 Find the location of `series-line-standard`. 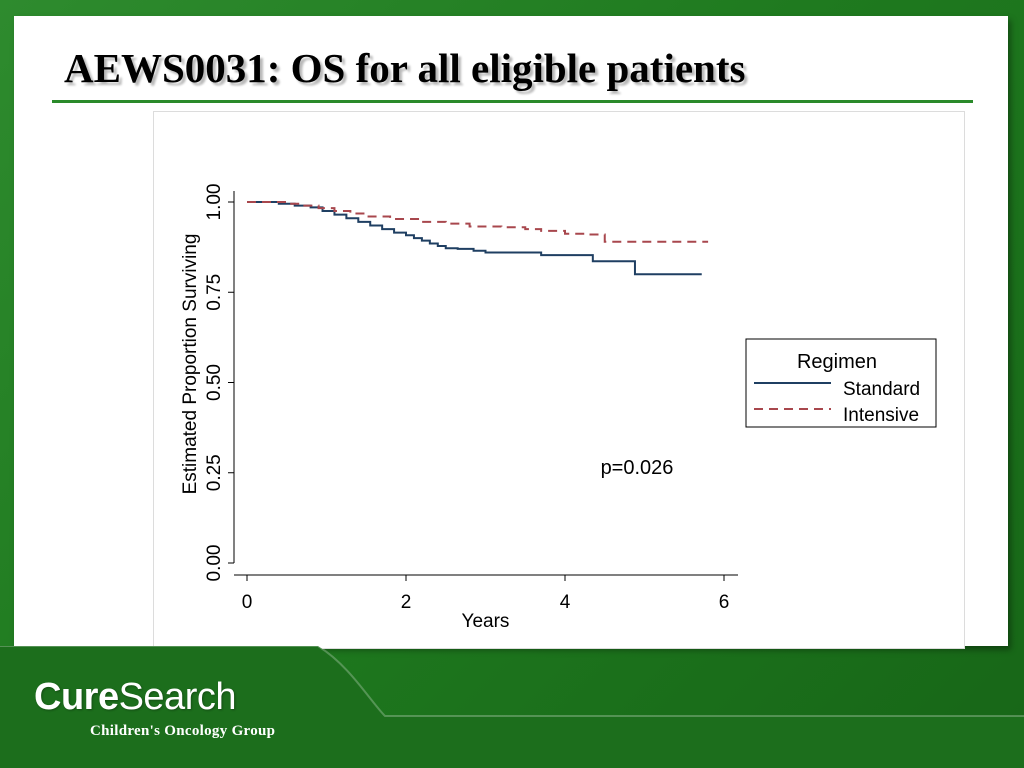

series-line-standard is located at coordinates (474, 238).